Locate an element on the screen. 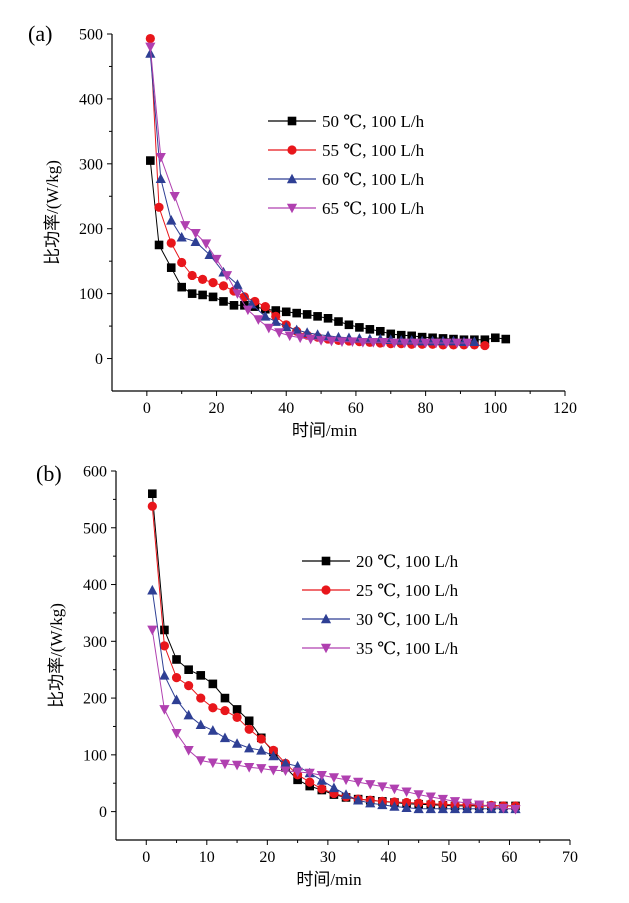  legend-label: 30 ℃, 100 L/h is located at coordinates (407, 619).